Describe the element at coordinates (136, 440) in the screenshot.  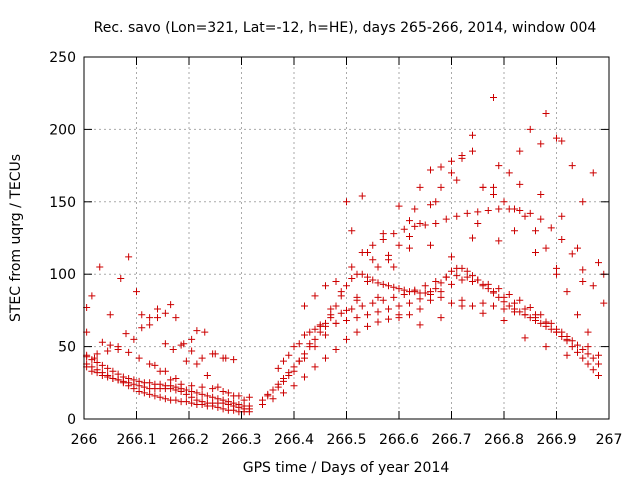
I see `x-tick-label: 266.1` at that location.